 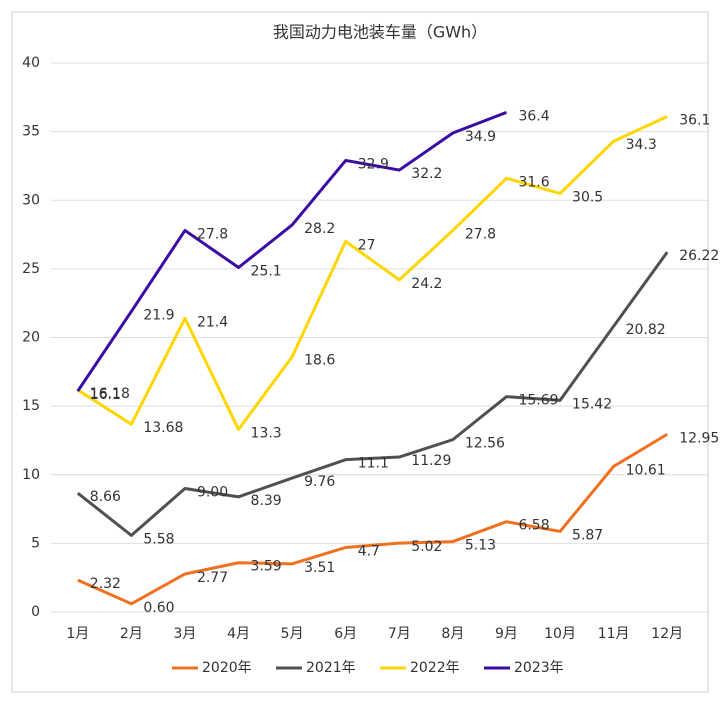 What do you see at coordinates (587, 197) in the screenshot?
I see `data-label: 30.5` at bounding box center [587, 197].